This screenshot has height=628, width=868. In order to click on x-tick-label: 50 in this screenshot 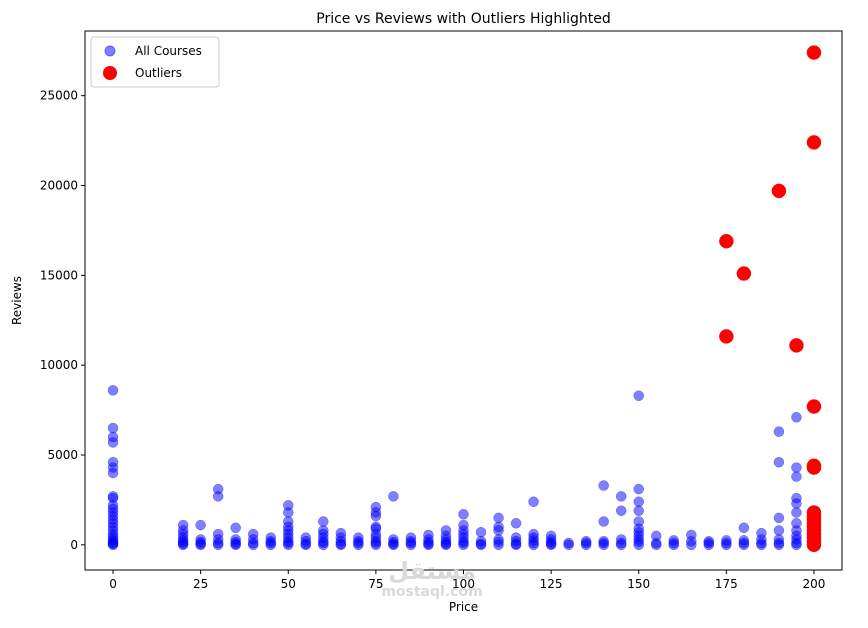, I will do `click(288, 584)`.